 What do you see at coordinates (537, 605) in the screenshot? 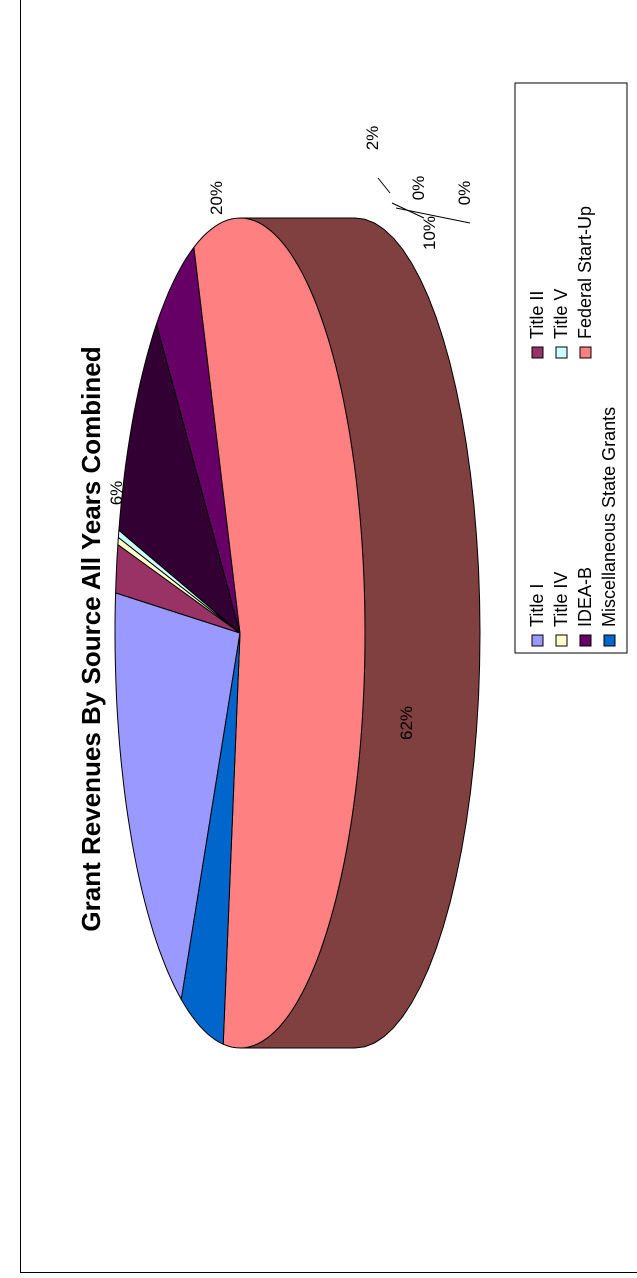
I see `legend-label: Title I` at bounding box center [537, 605].